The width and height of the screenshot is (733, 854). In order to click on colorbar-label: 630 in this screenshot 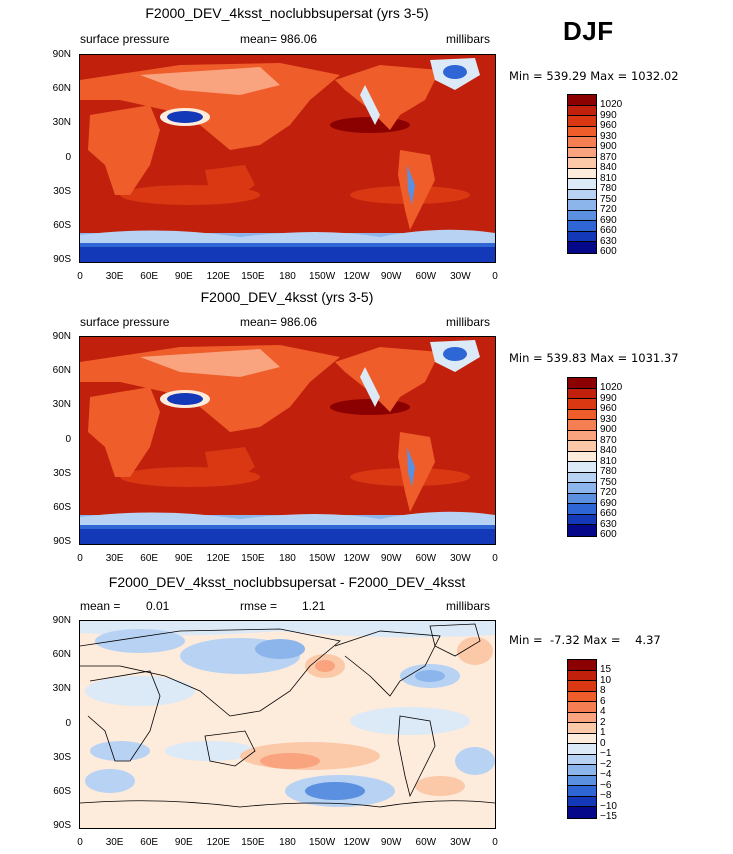, I will do `click(608, 524)`.